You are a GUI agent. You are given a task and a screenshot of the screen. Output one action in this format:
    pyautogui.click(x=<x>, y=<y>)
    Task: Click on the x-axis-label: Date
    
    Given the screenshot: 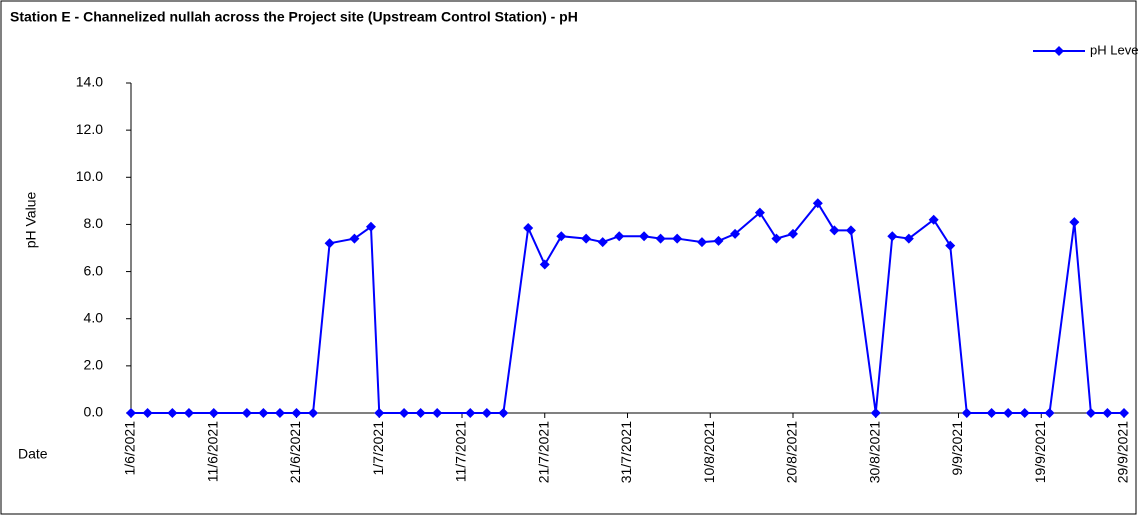 What is the action you would take?
    pyautogui.click(x=33, y=454)
    